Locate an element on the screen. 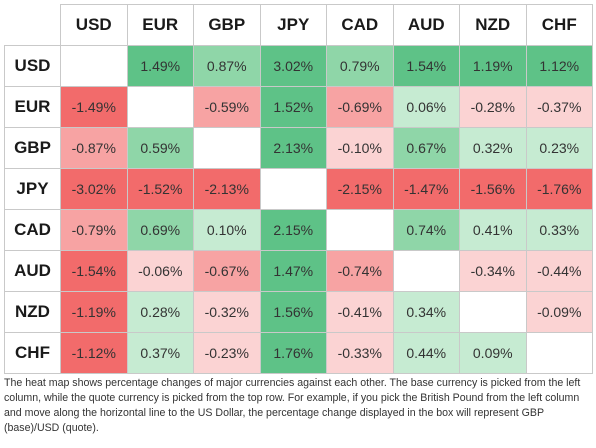  cell-gbp-cad: -0.10% is located at coordinates (360, 148).